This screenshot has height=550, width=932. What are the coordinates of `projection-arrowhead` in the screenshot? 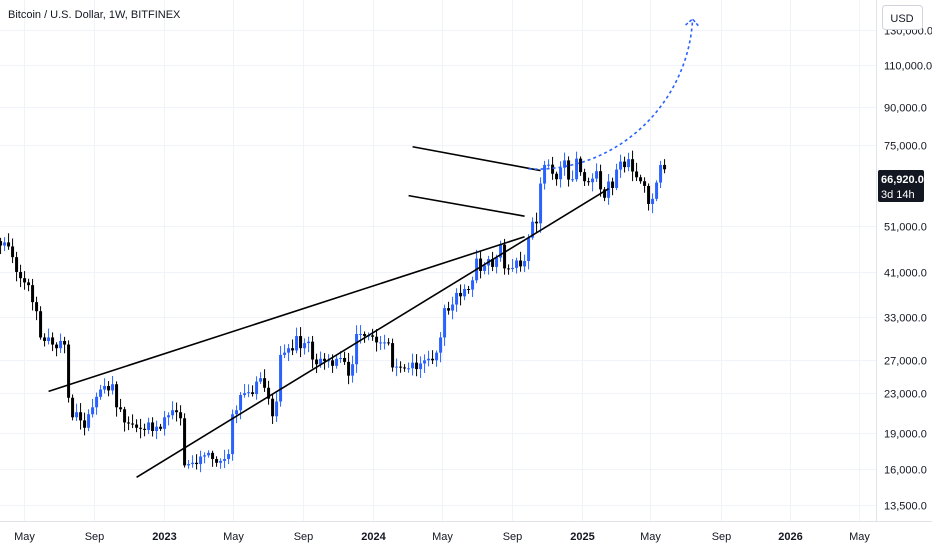 It's located at (692, 22).